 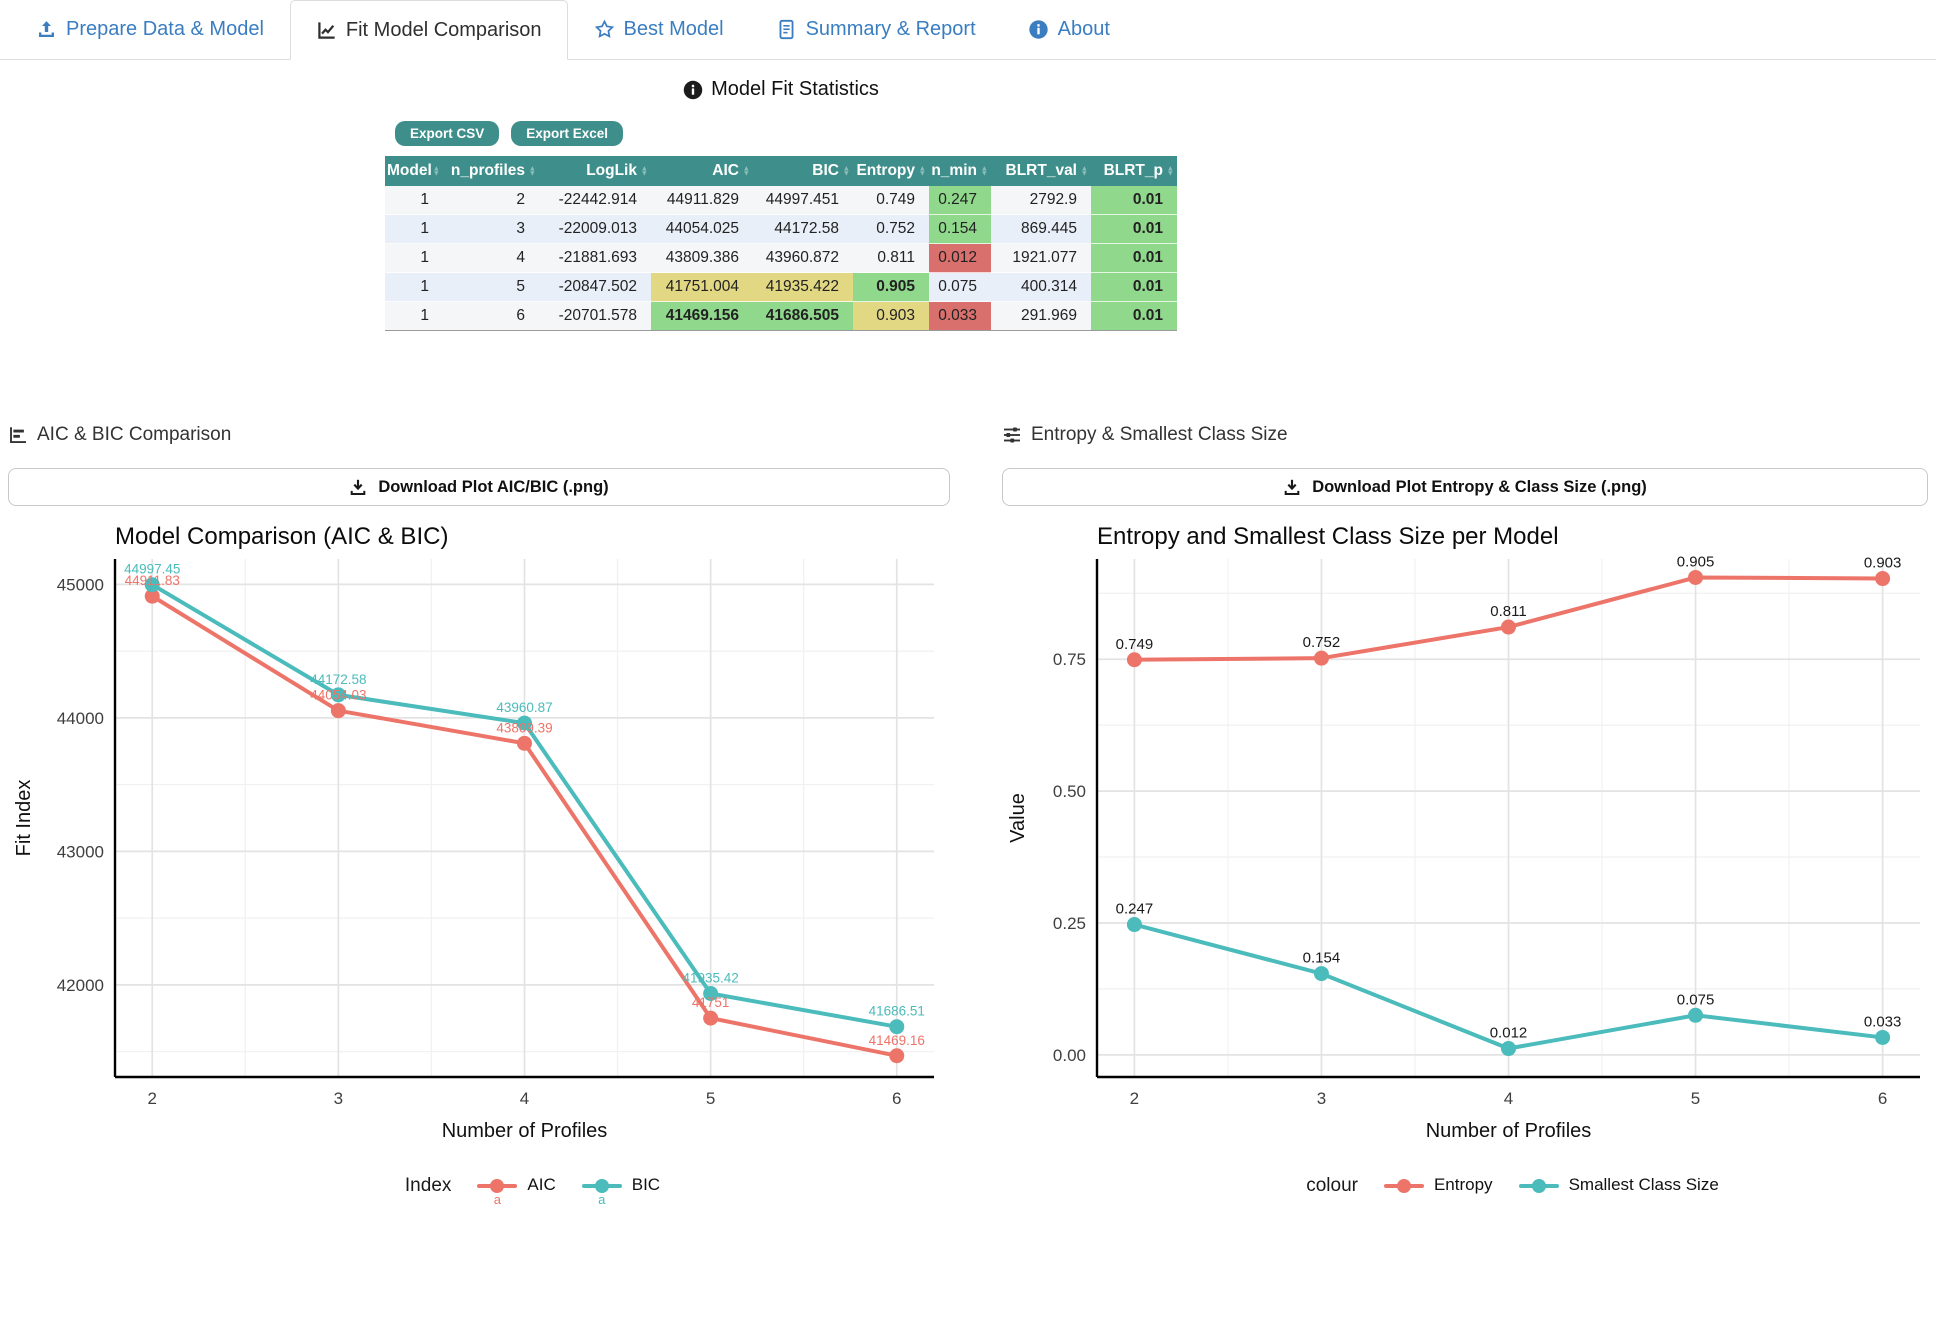 What do you see at coordinates (960, 200) in the screenshot?
I see `table-cell: 0.247` at bounding box center [960, 200].